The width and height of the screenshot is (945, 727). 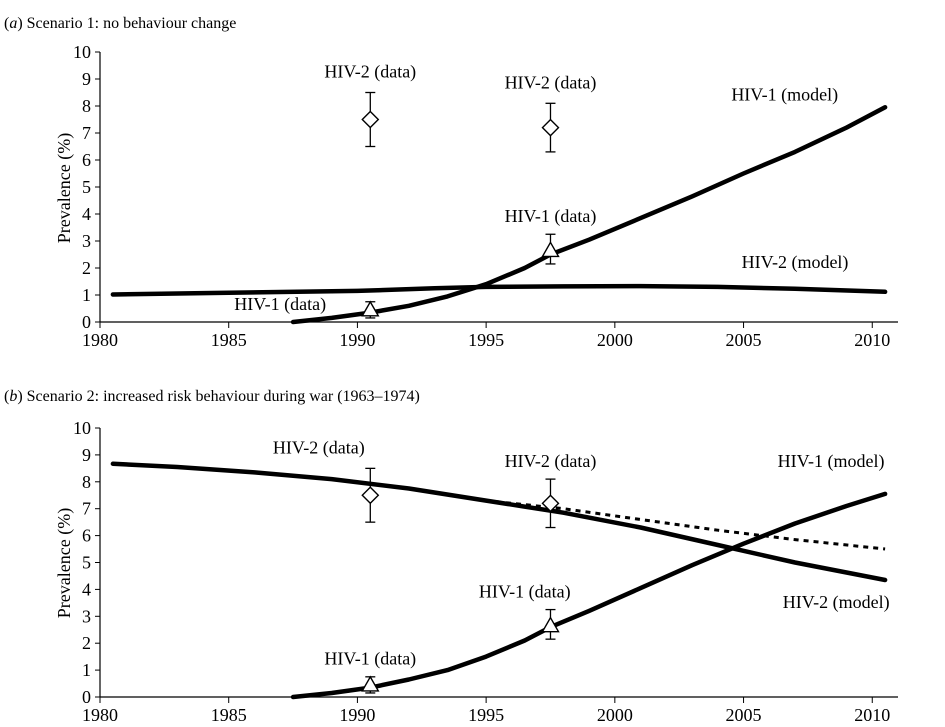 I want to click on panel-a-x-tick-label: 2010, so click(x=872, y=340).